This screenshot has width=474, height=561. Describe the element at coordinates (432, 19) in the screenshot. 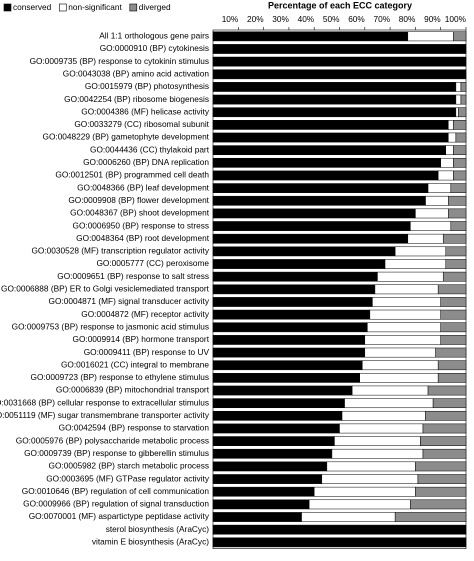

I see `x-tick-label: 90%` at that location.